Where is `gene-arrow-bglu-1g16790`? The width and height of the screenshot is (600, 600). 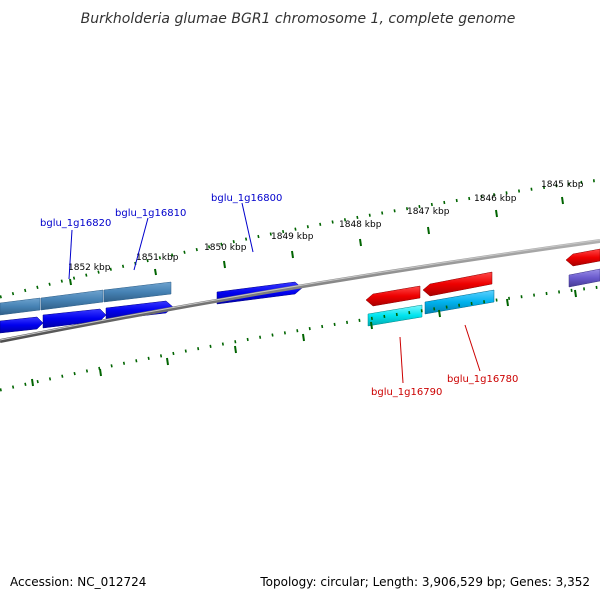
gene-arrow-bglu-1g16790 is located at coordinates (393, 296).